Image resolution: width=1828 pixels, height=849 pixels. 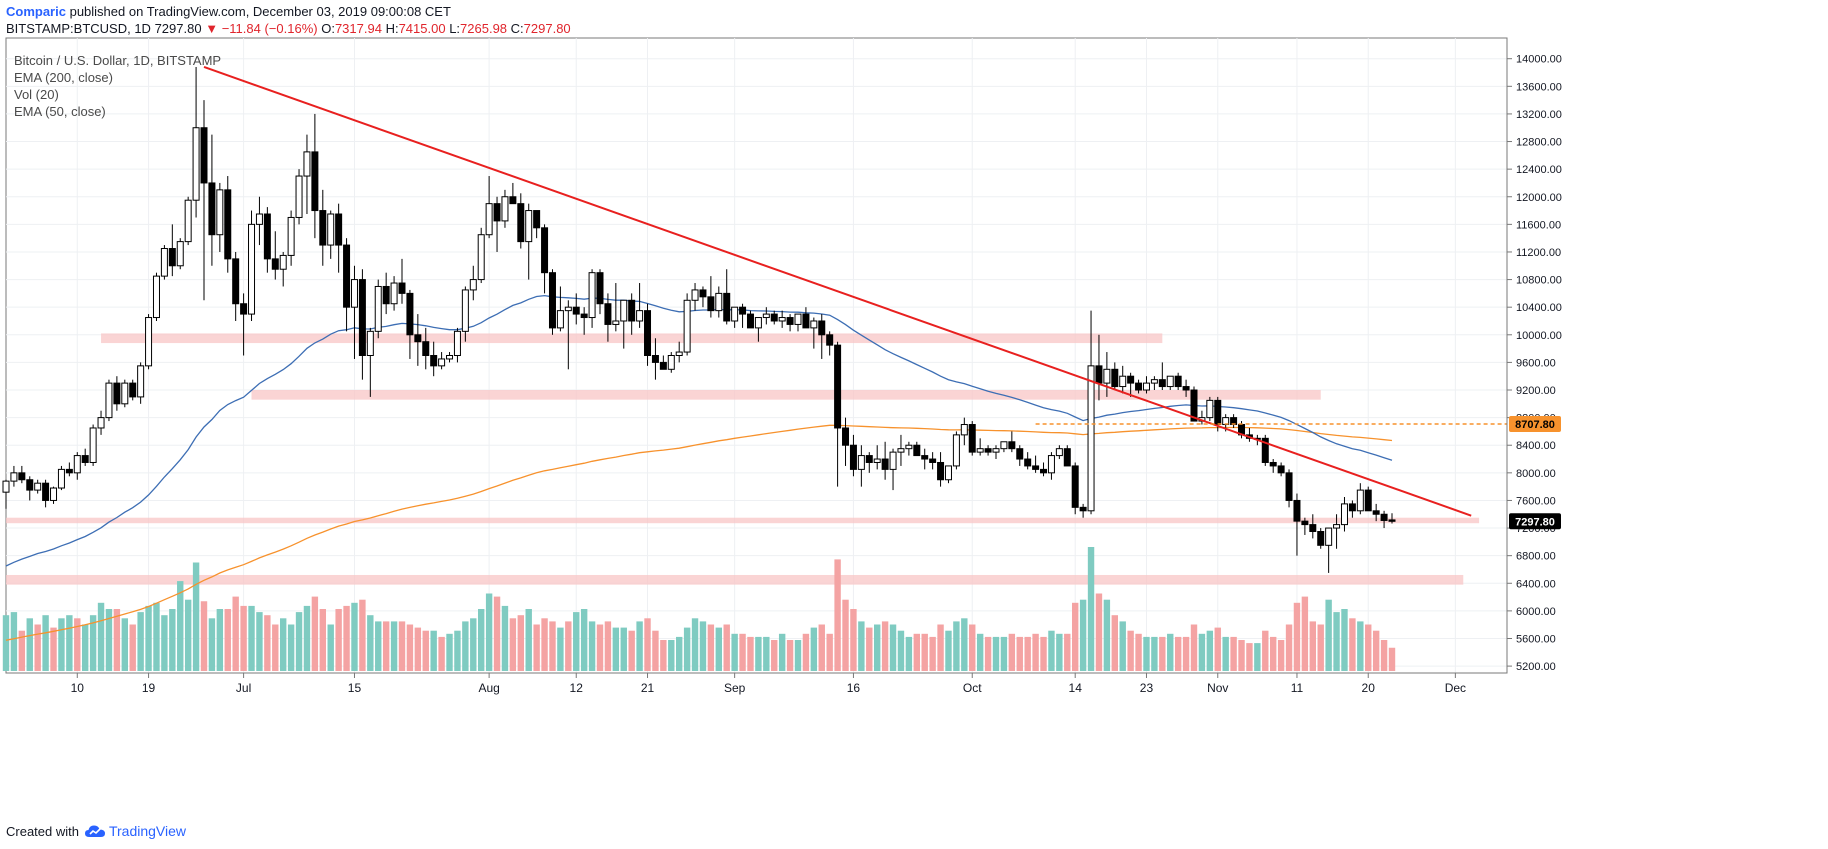 What do you see at coordinates (36, 94) in the screenshot?
I see `legend-vol: Vol (20)` at bounding box center [36, 94].